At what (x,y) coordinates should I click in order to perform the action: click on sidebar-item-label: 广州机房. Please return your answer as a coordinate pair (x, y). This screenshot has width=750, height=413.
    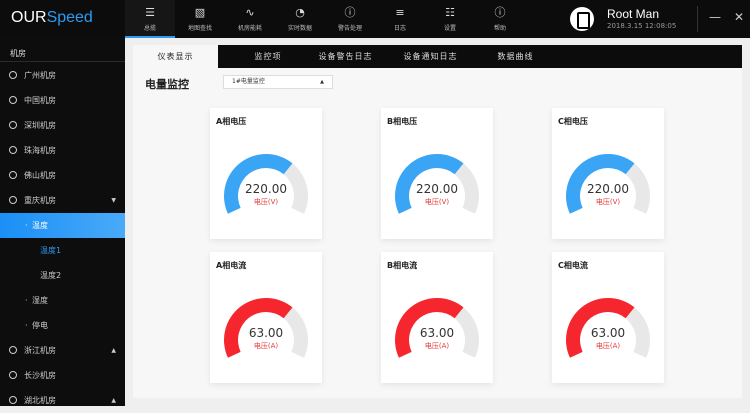
    Looking at the image, I should click on (40, 75).